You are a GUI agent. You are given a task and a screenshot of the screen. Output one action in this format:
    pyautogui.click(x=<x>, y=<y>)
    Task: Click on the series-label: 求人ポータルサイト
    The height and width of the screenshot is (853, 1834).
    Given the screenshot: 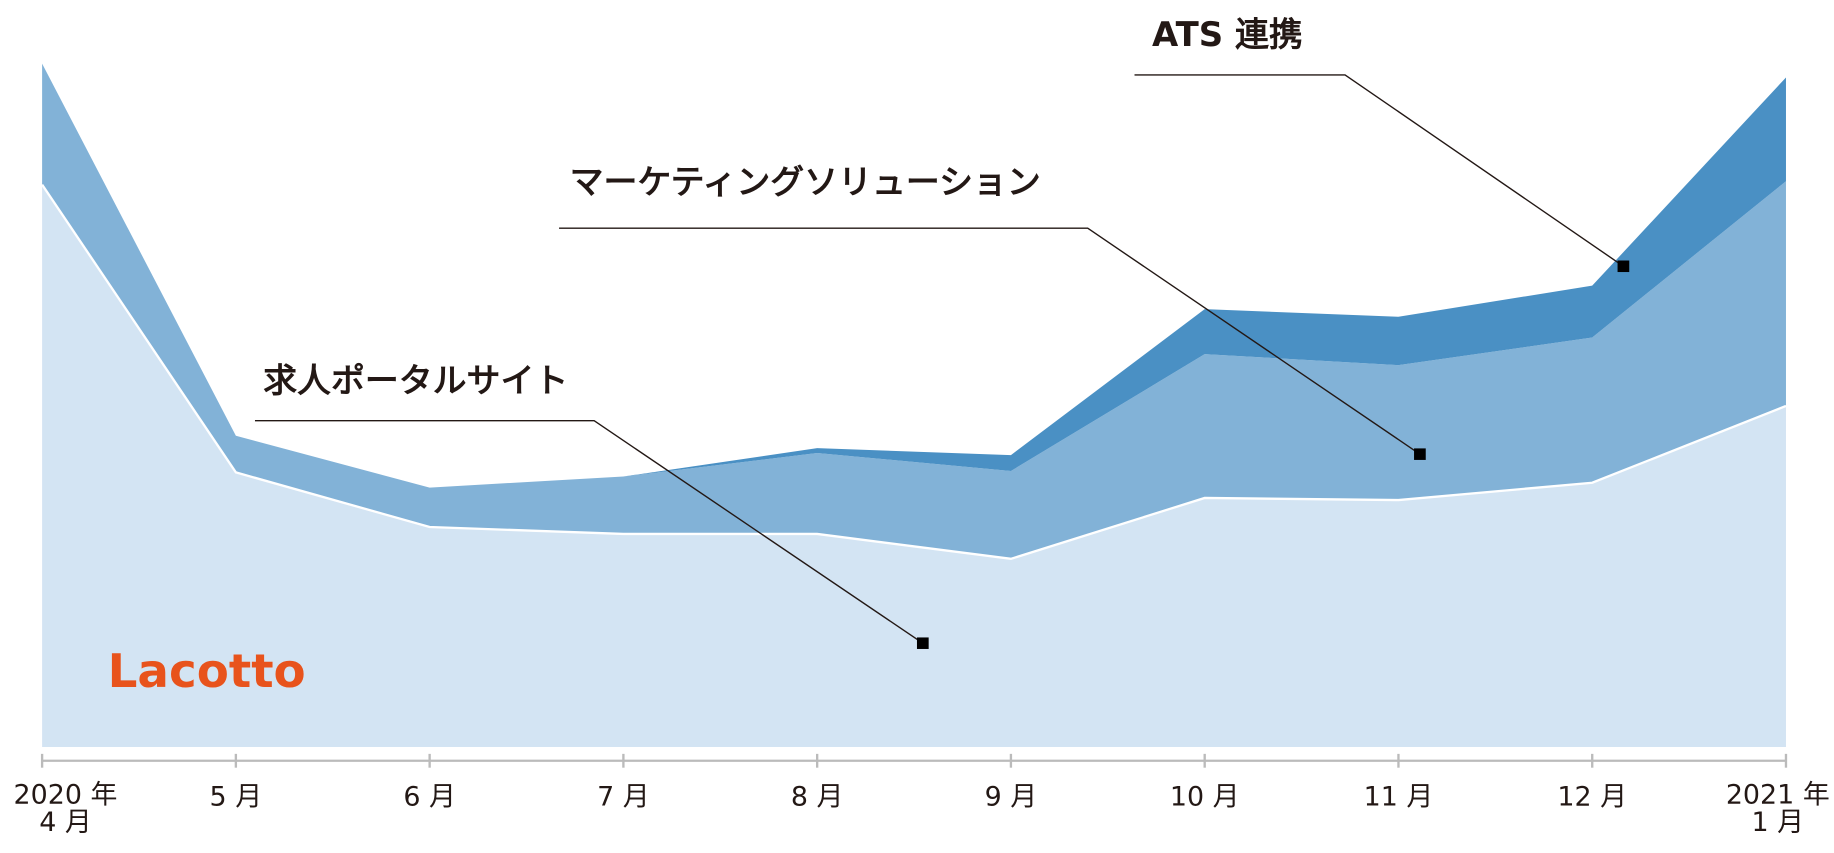 What is the action you would take?
    pyautogui.click(x=415, y=380)
    